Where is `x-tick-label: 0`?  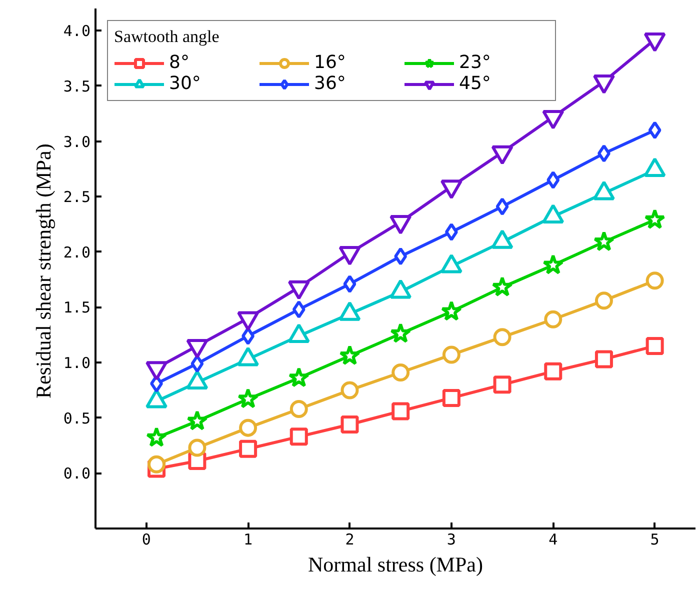 x-tick-label: 0 is located at coordinates (146, 539).